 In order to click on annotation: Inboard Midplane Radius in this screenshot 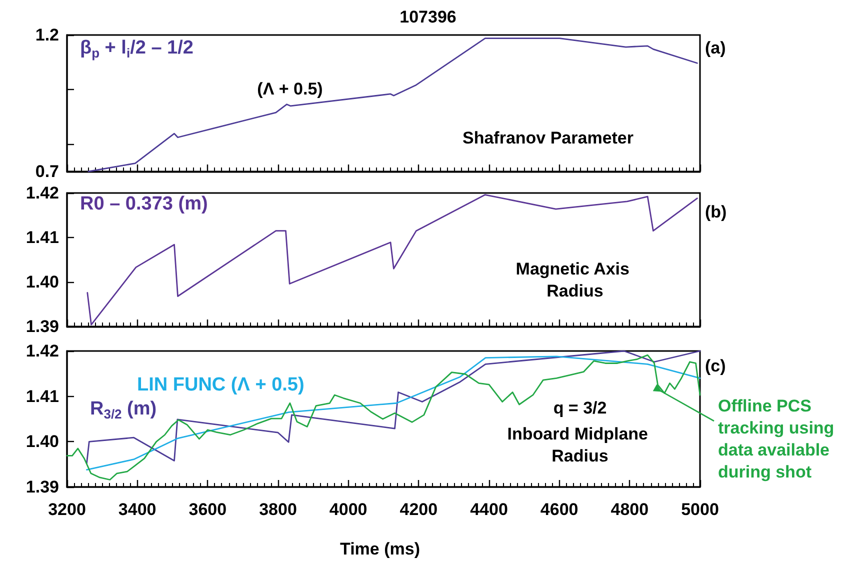, I will do `click(580, 445)`.